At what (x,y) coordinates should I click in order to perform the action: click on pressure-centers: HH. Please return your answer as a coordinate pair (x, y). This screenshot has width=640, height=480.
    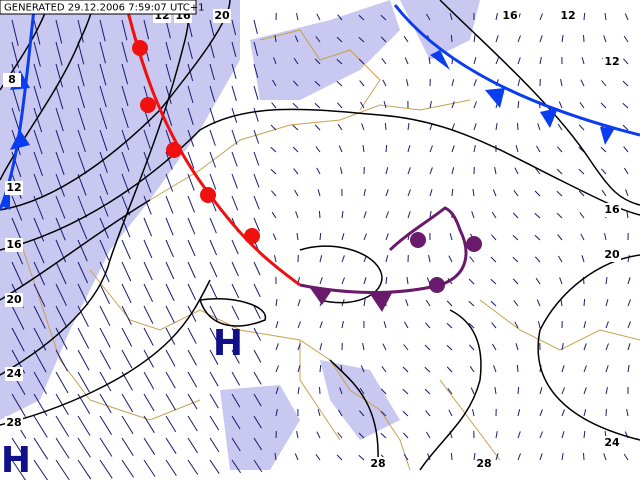
    Looking at the image, I should click on (122, 401).